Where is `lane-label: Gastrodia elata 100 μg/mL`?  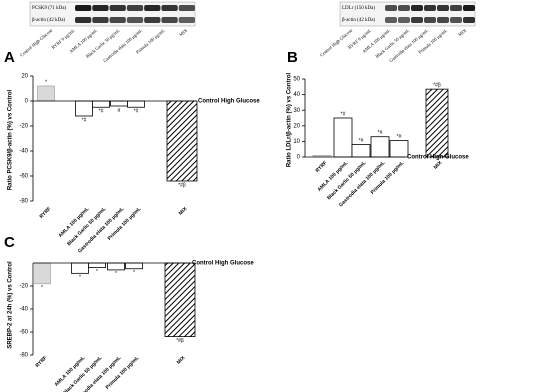 lane-label: Gastrodia elata 100 μg/mL is located at coordinates (122, 46).